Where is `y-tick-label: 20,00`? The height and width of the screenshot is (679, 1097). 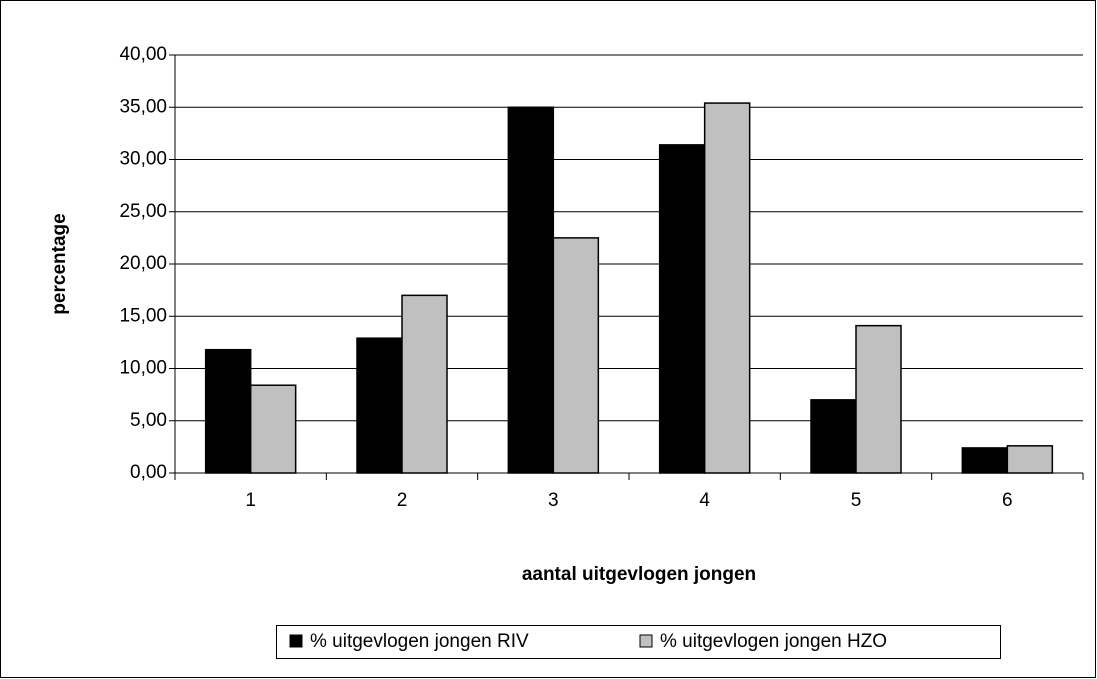
y-tick-label: 20,00 is located at coordinates (143, 263).